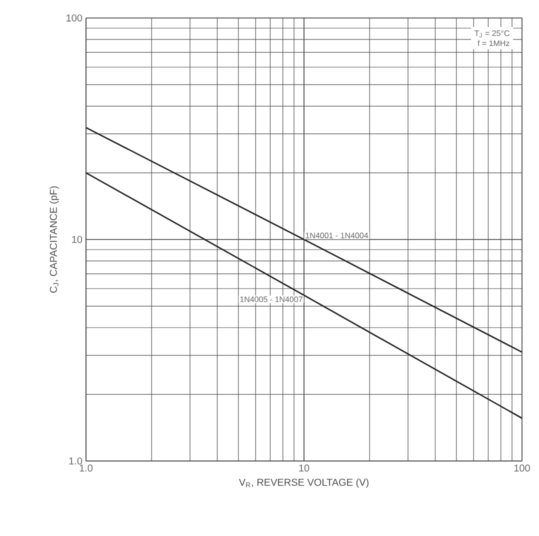  Describe the element at coordinates (494, 43) in the screenshot. I see `annotation: f = 1MHz` at that location.